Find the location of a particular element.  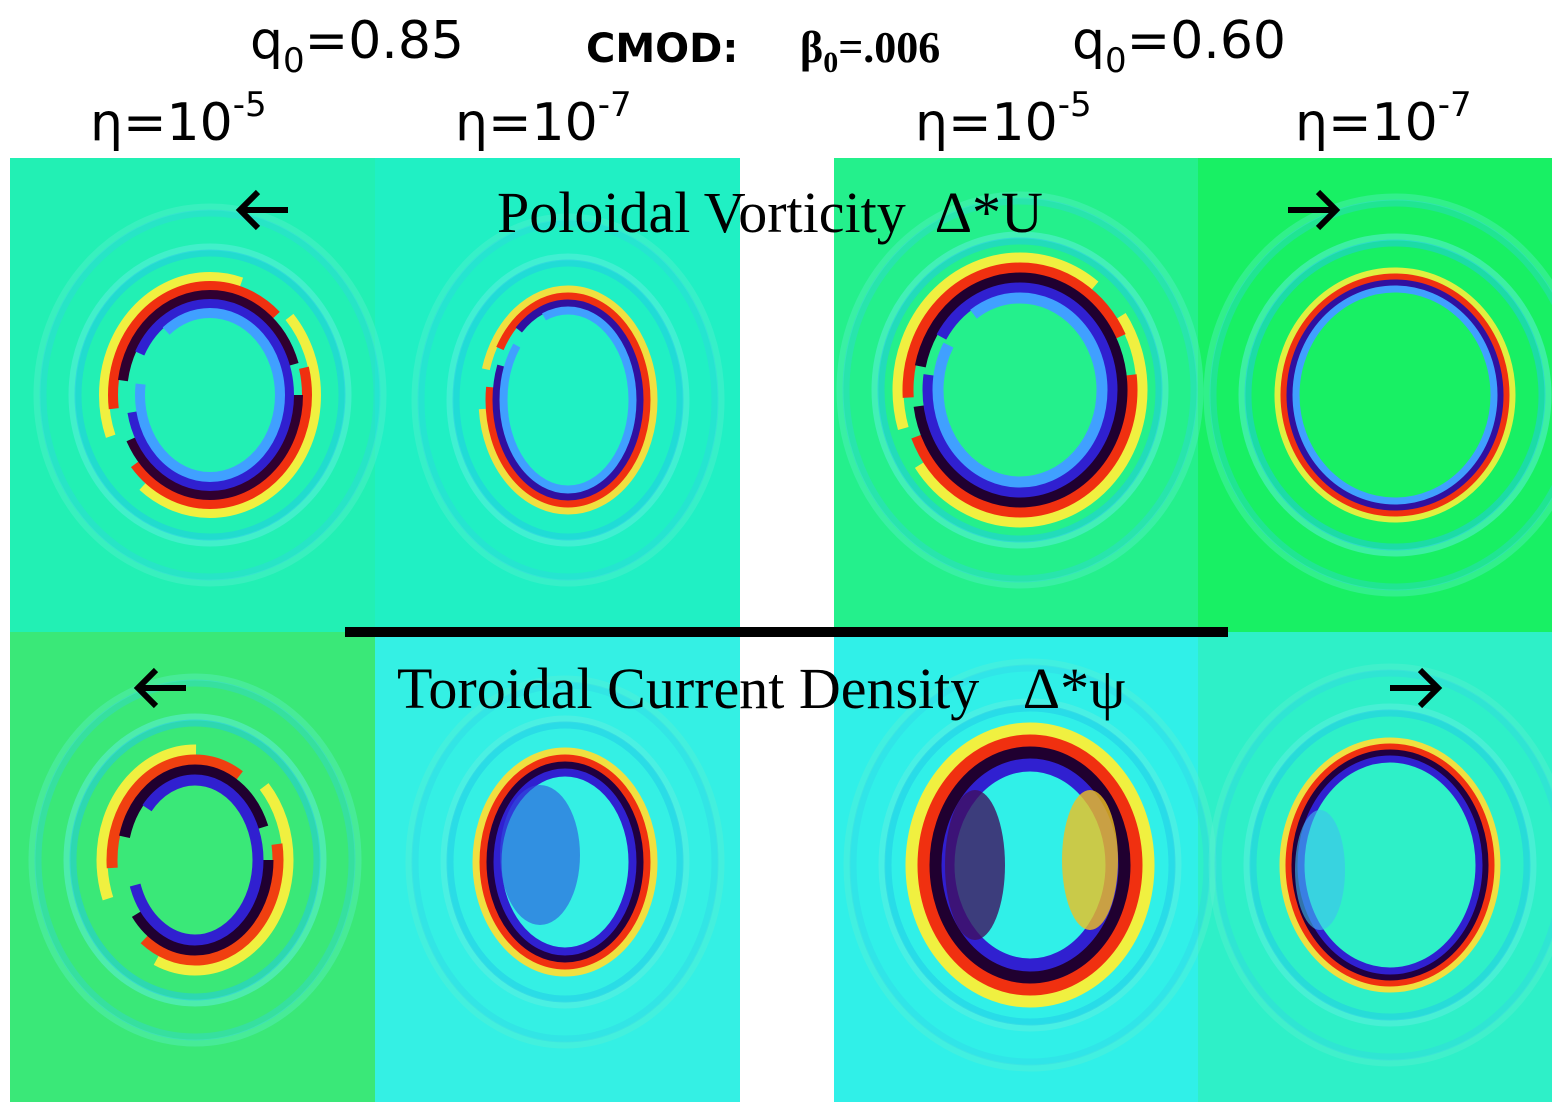

eta-label: η=10-7 is located at coordinates (543, 119).